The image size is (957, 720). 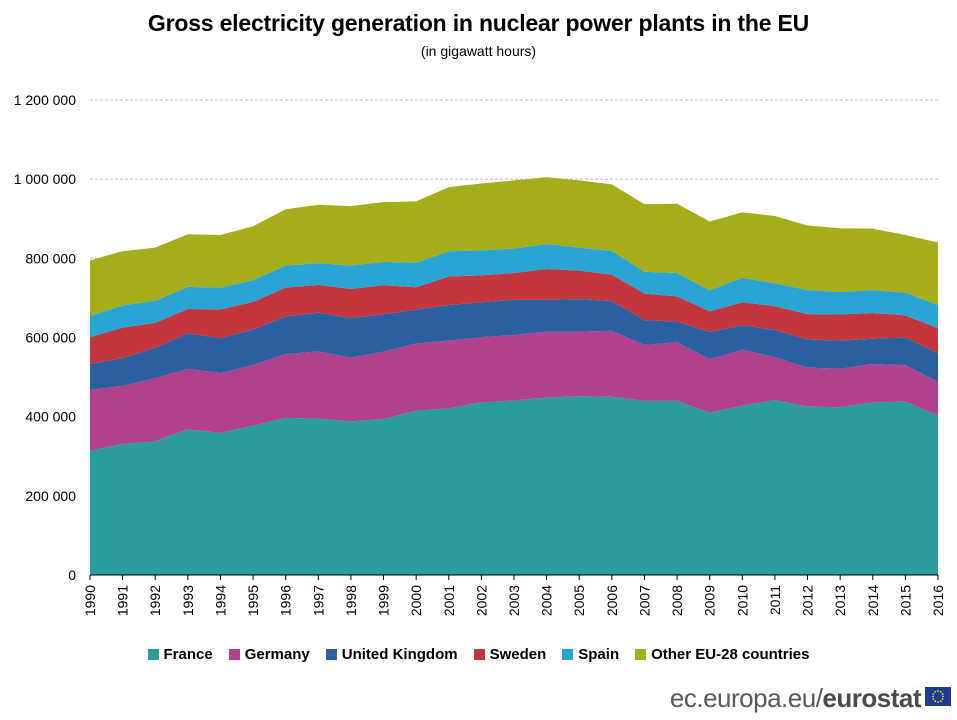 What do you see at coordinates (253, 600) in the screenshot?
I see `x-tick-label: 1995` at bounding box center [253, 600].